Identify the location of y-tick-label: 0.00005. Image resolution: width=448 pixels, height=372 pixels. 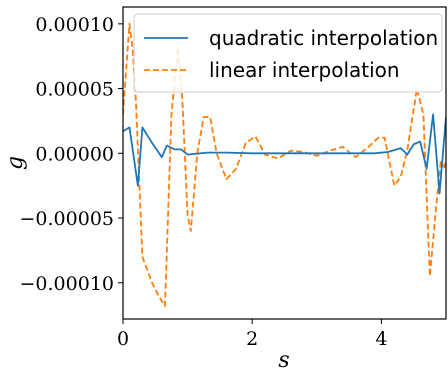
(74, 90).